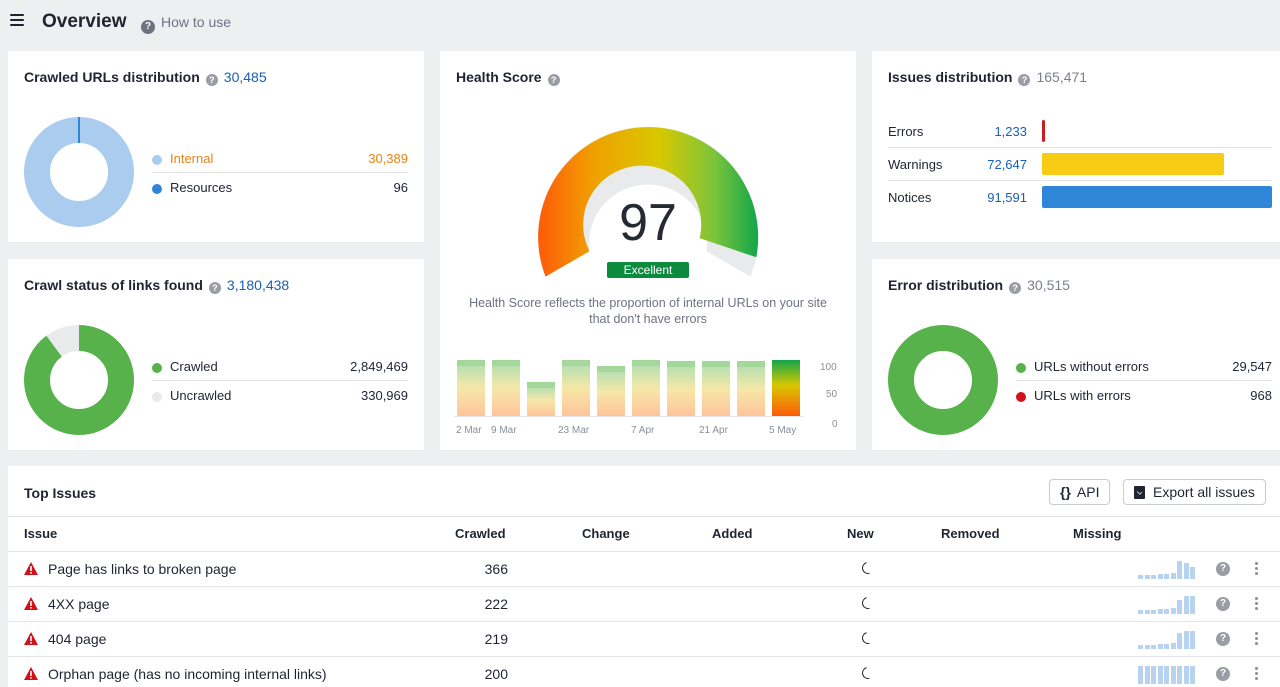  I want to click on legend-internal: Internal 30,389, so click(280, 160).